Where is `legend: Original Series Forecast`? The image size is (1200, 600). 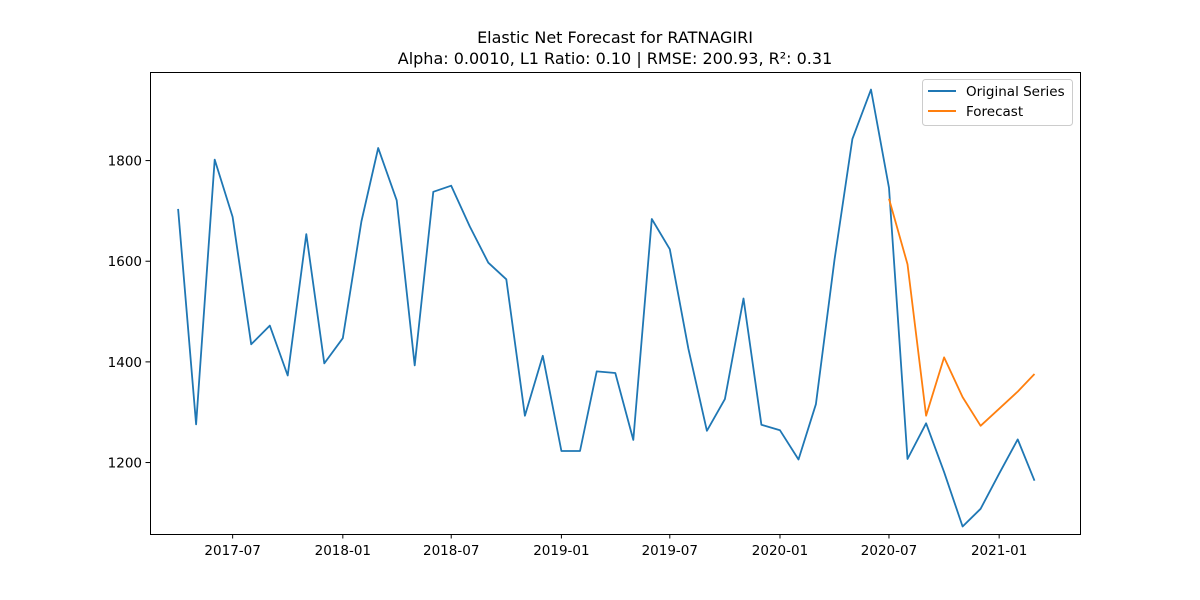 legend: Original Series Forecast is located at coordinates (997, 102).